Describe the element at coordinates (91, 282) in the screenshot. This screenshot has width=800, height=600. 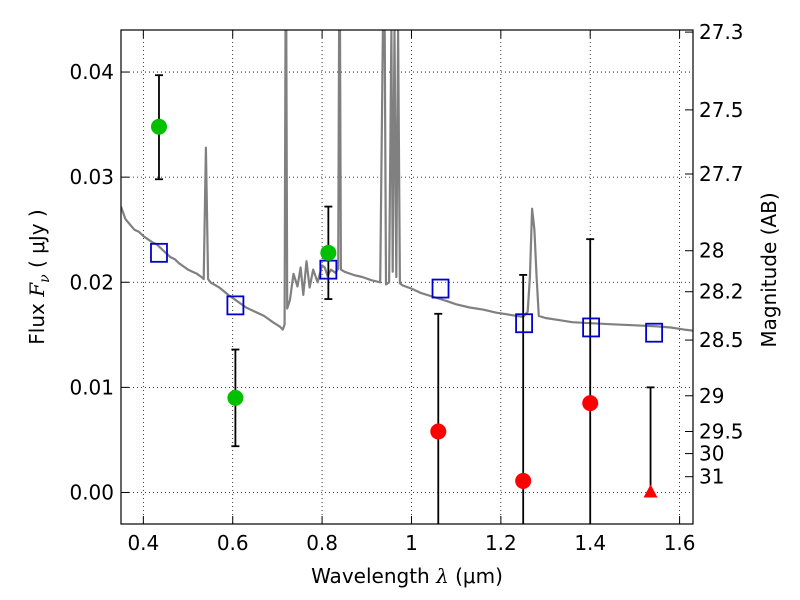
I see `y-tick-label-2: 0.02` at that location.